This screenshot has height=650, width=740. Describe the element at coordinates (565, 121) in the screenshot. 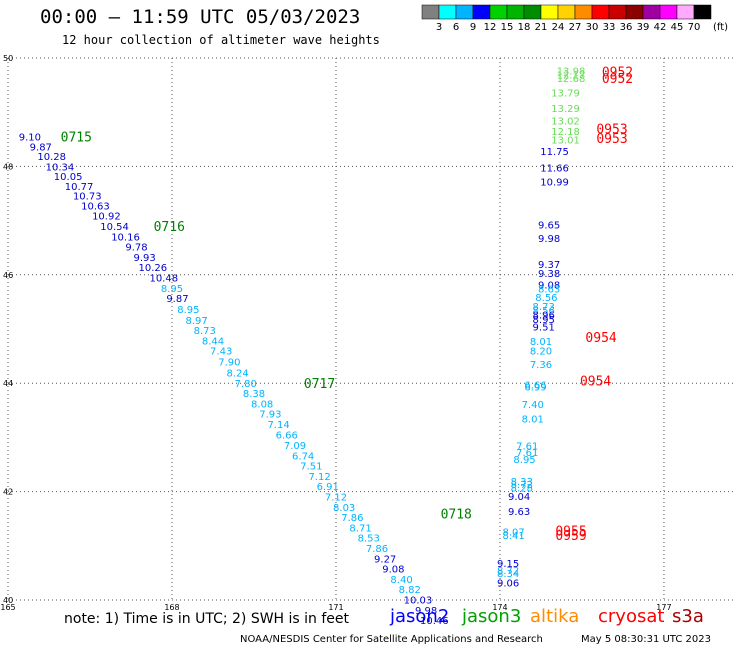

I see `wave-height-label: 13.02` at that location.